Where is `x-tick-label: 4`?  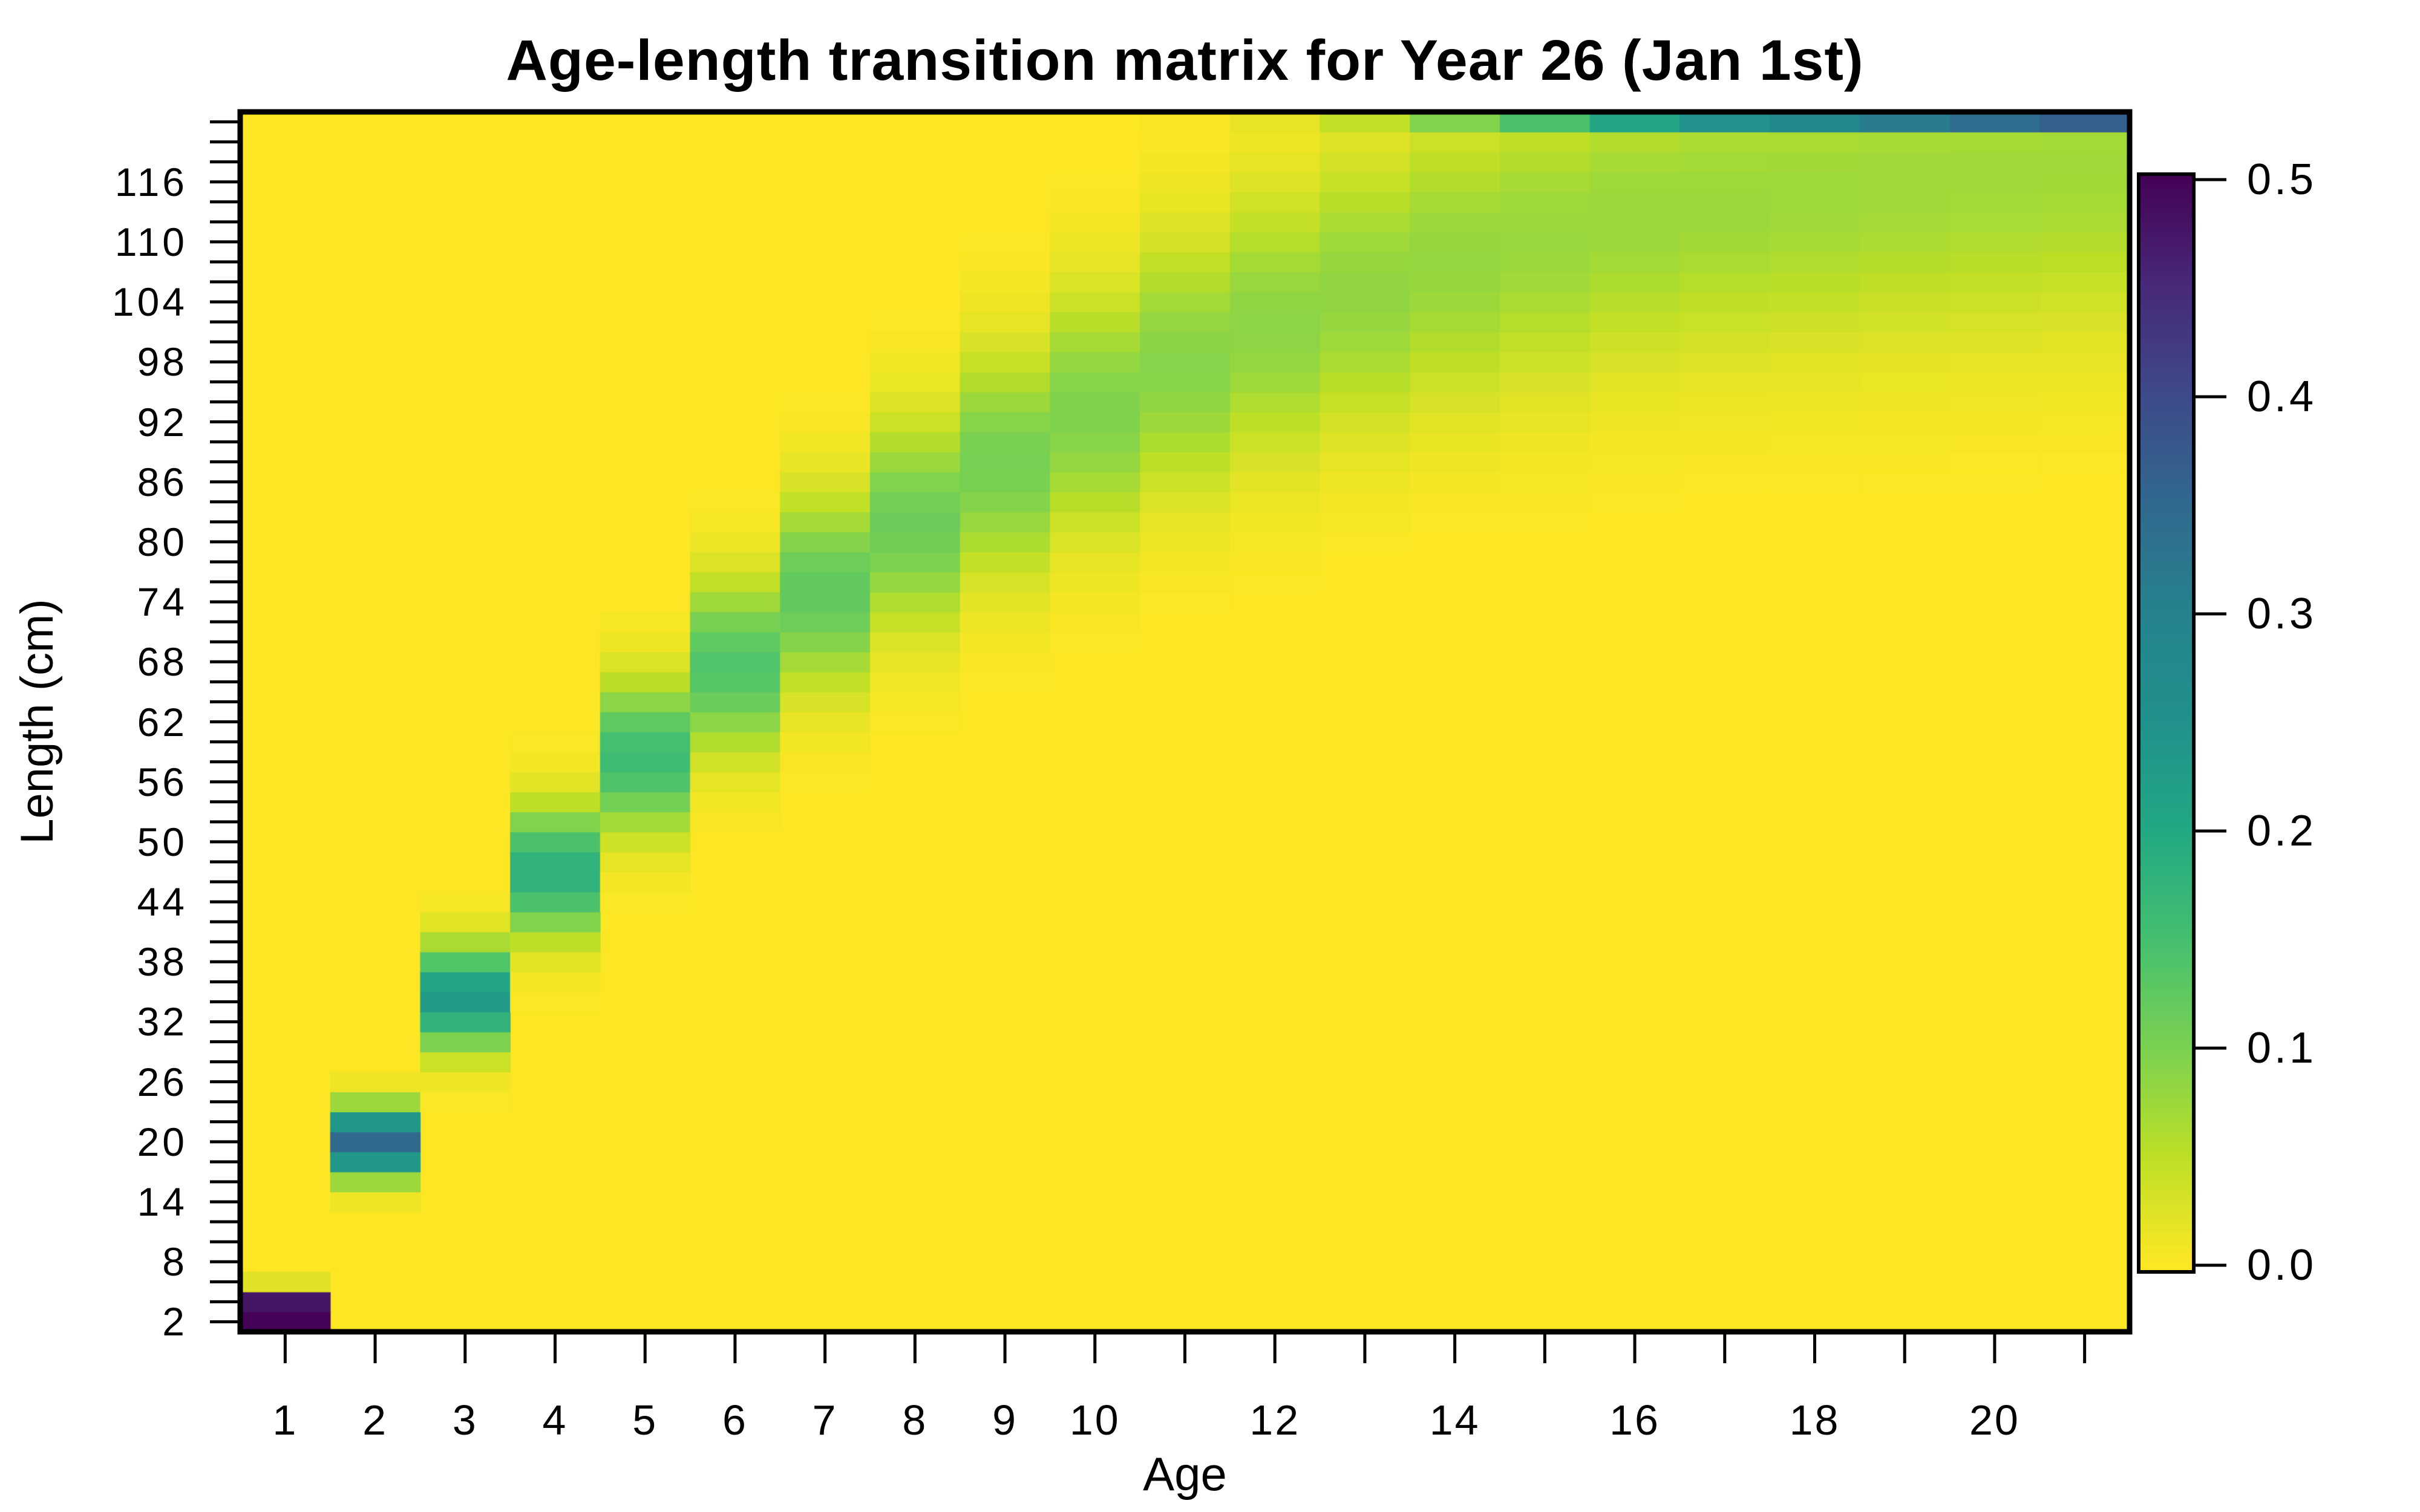
x-tick-label: 4 is located at coordinates (555, 1420).